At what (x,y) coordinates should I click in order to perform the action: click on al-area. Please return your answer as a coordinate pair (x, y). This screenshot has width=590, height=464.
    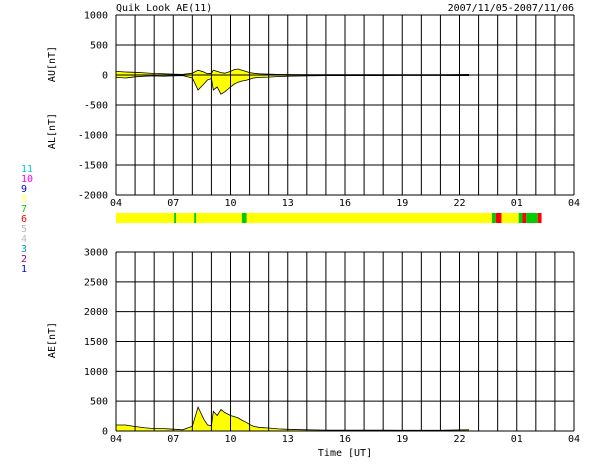
    Looking at the image, I should click on (293, 85).